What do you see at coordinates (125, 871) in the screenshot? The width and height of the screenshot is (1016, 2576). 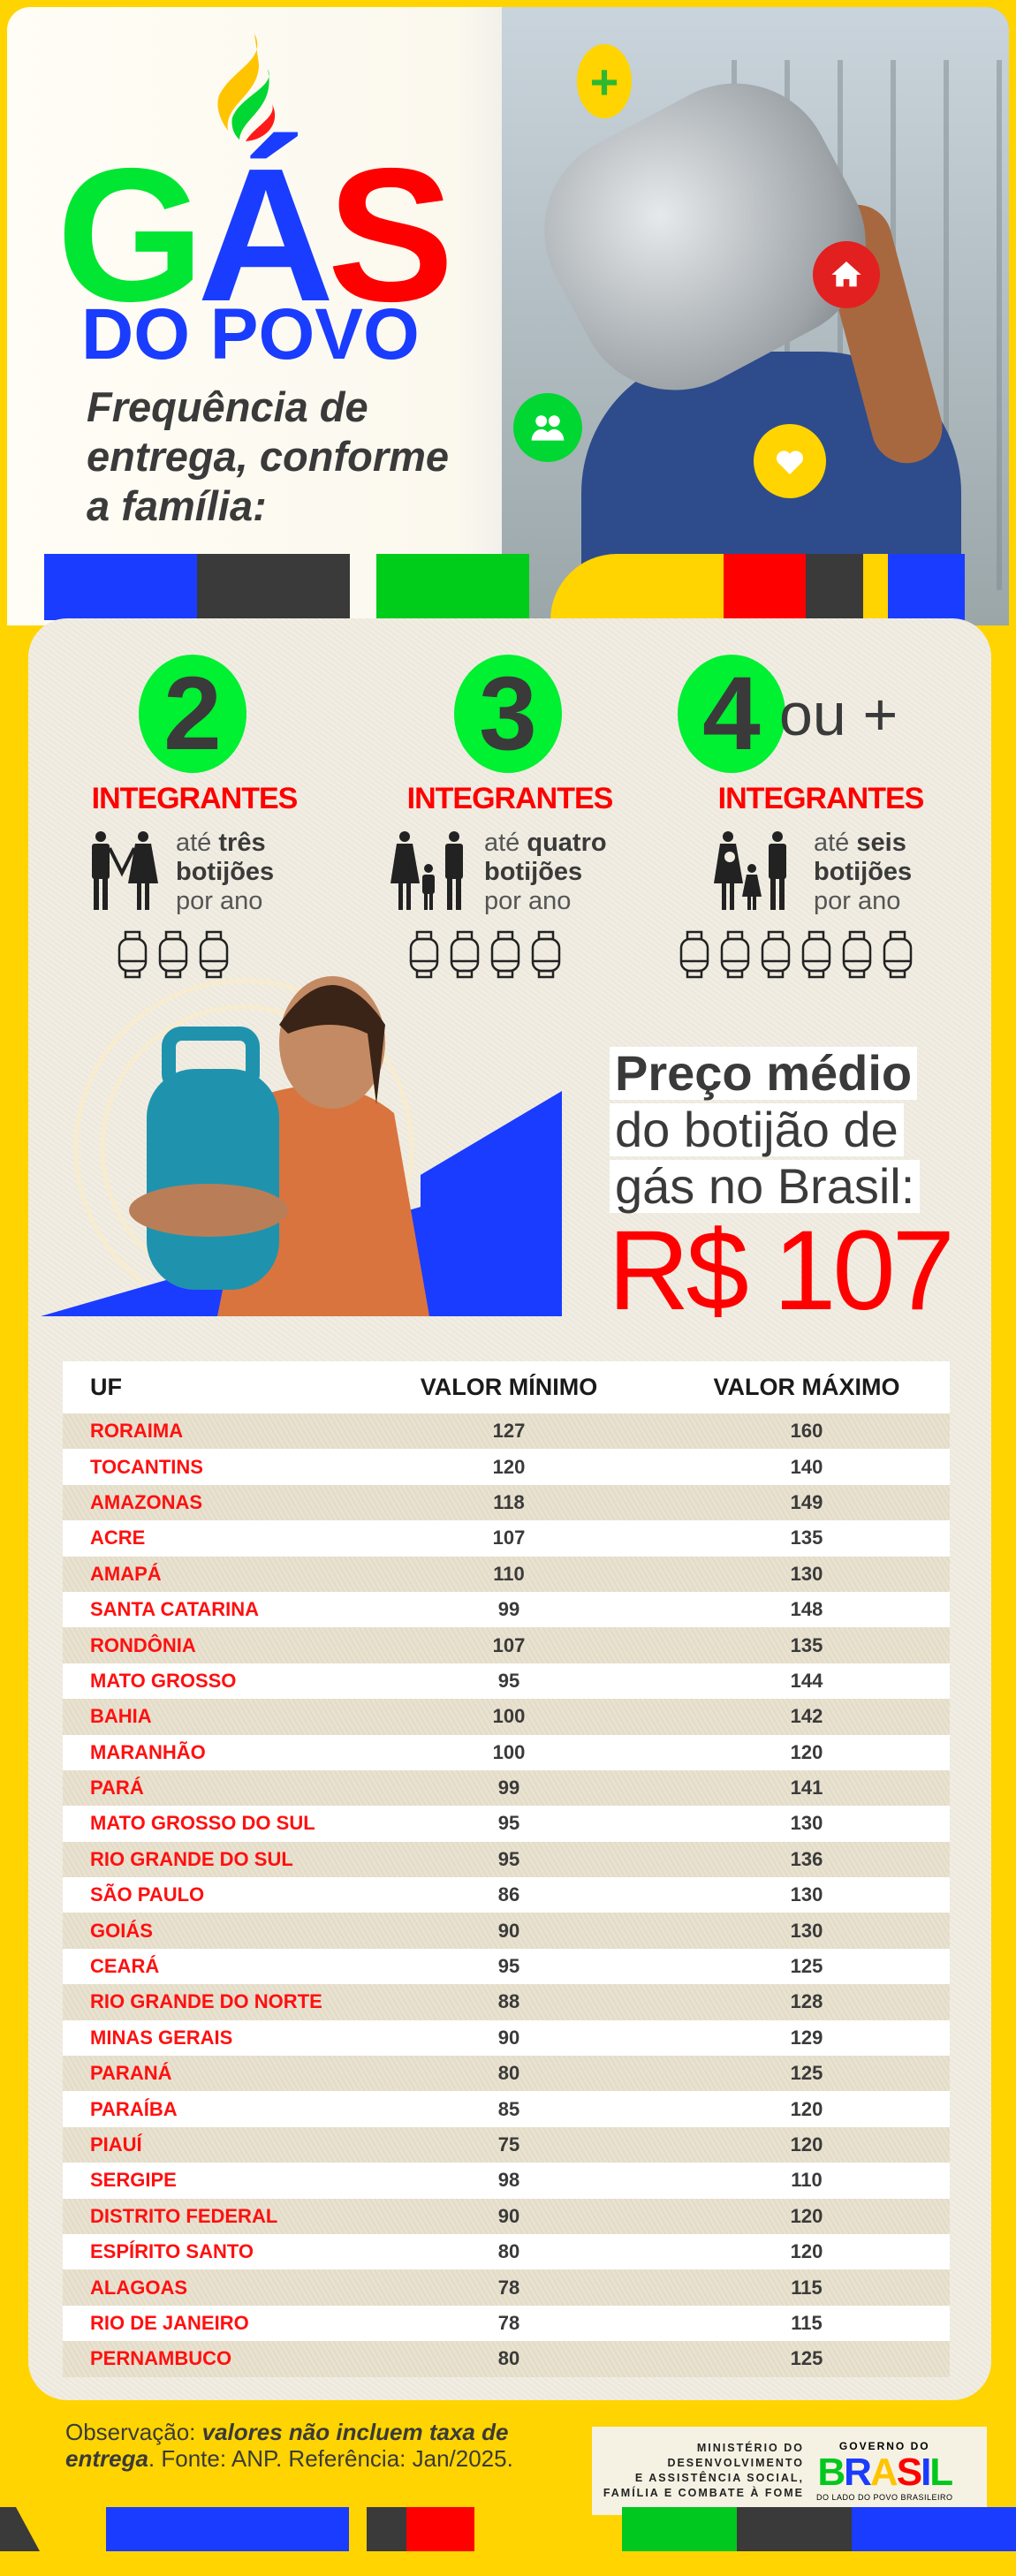 I see `couple-icon` at bounding box center [125, 871].